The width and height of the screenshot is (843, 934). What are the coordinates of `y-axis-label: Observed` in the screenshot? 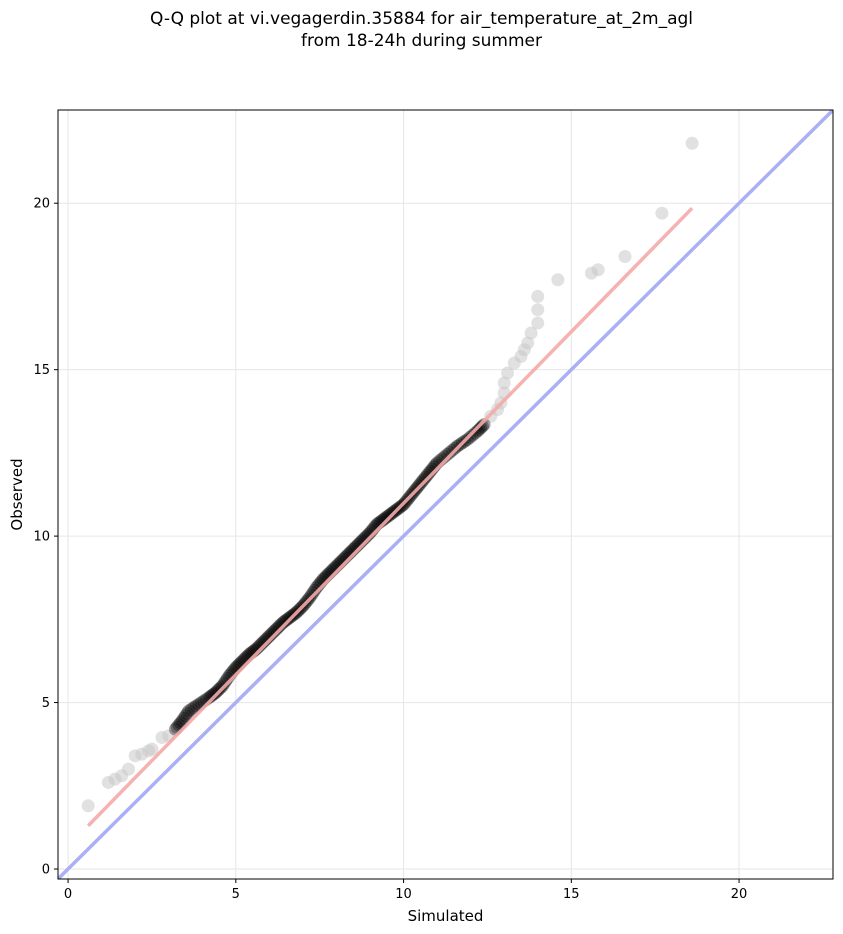 It's located at (17, 494).